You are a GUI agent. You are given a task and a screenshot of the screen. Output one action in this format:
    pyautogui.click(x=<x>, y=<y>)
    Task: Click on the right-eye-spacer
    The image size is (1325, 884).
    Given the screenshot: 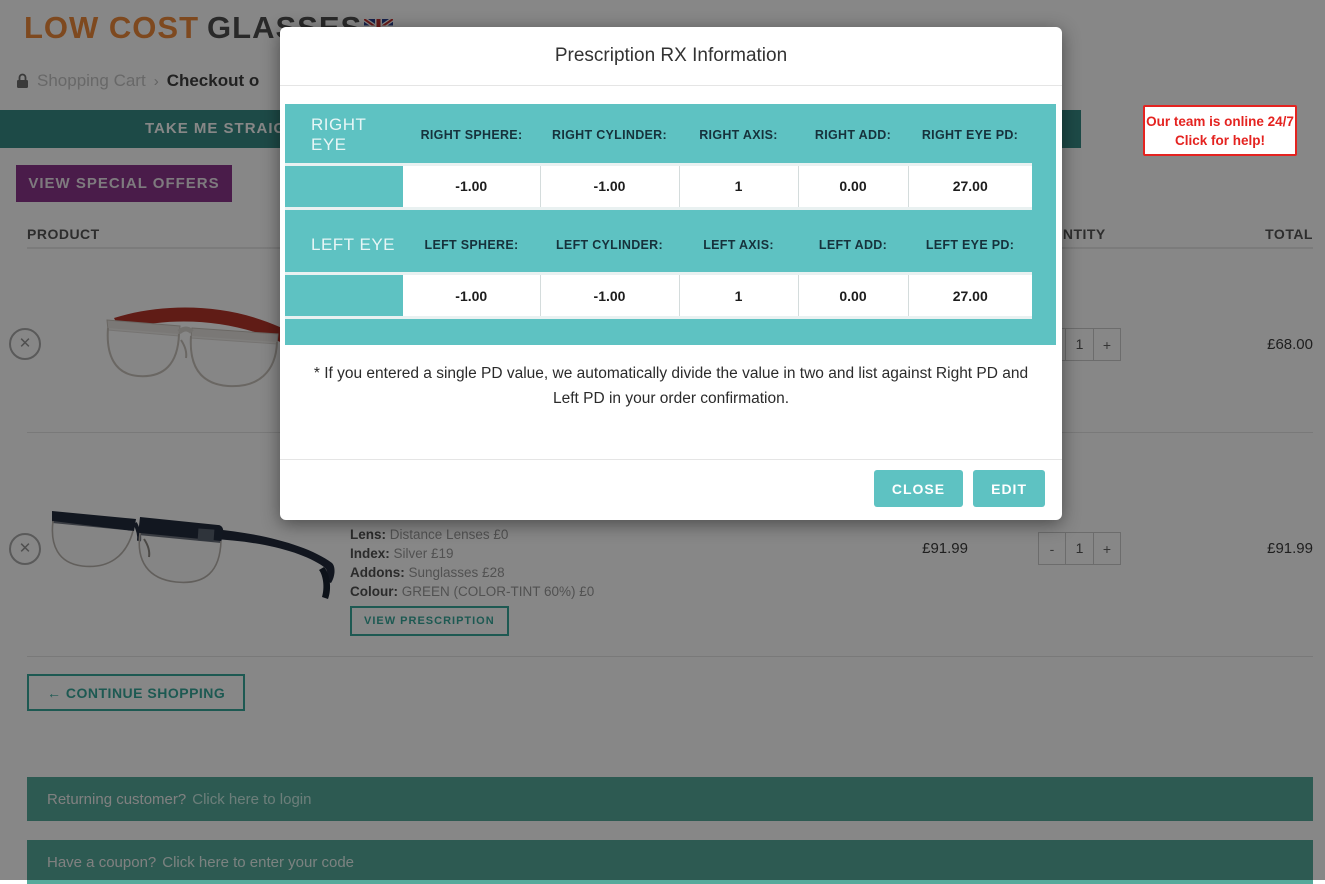 What is the action you would take?
    pyautogui.click(x=344, y=186)
    